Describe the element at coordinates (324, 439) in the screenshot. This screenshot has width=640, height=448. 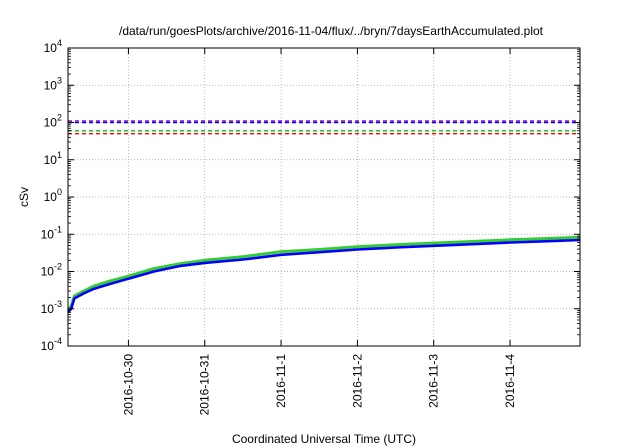
I see `x-axis-label: Coordinated Universal Time (UTC)` at that location.